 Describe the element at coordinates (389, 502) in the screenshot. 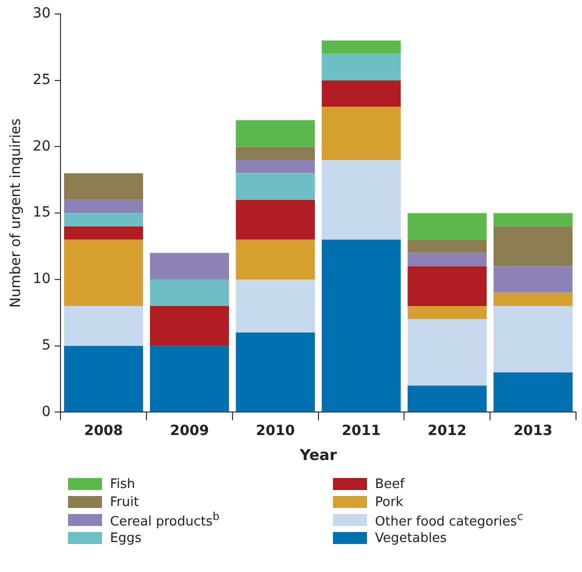

I see `legend-label: Pork` at that location.